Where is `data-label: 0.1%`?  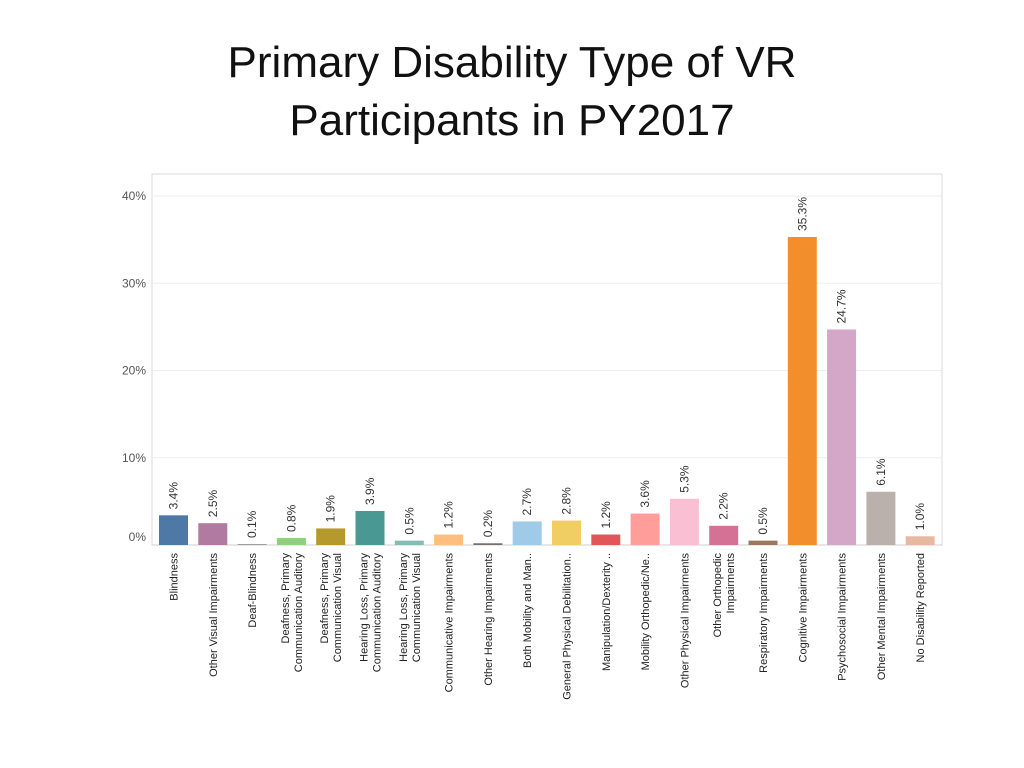 data-label: 0.1% is located at coordinates (252, 524).